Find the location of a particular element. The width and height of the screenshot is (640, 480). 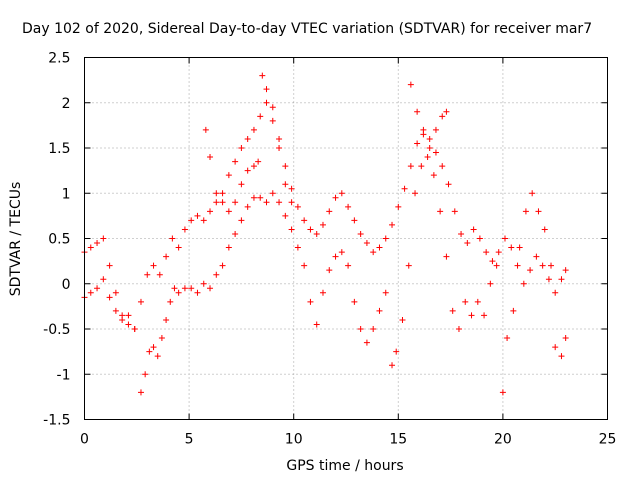

x-axis-label: GPS time / hours is located at coordinates (344, 466).